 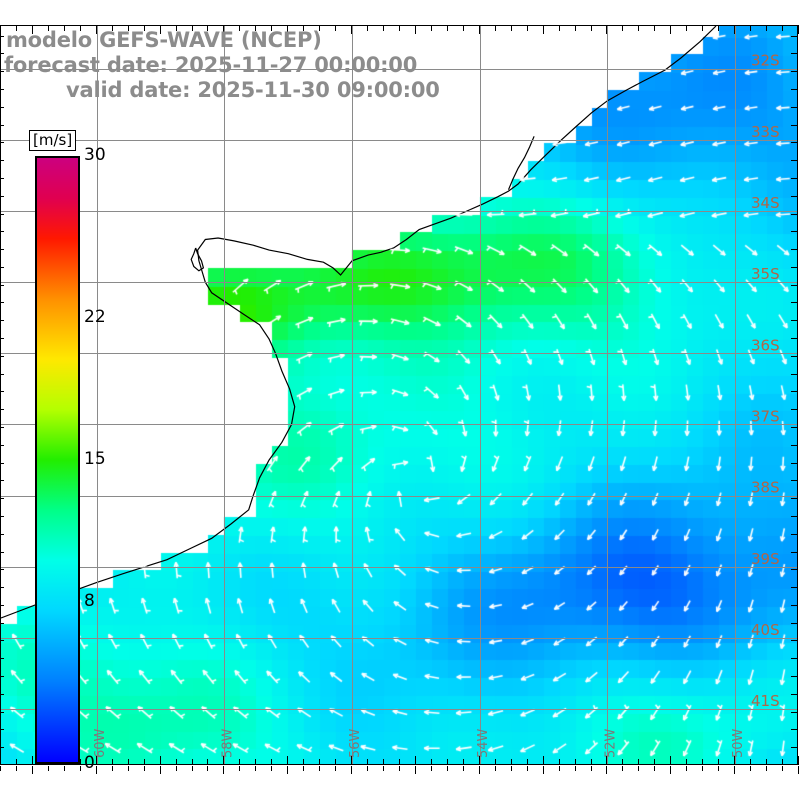 I want to click on colorbar-gradient, so click(x=57, y=460).